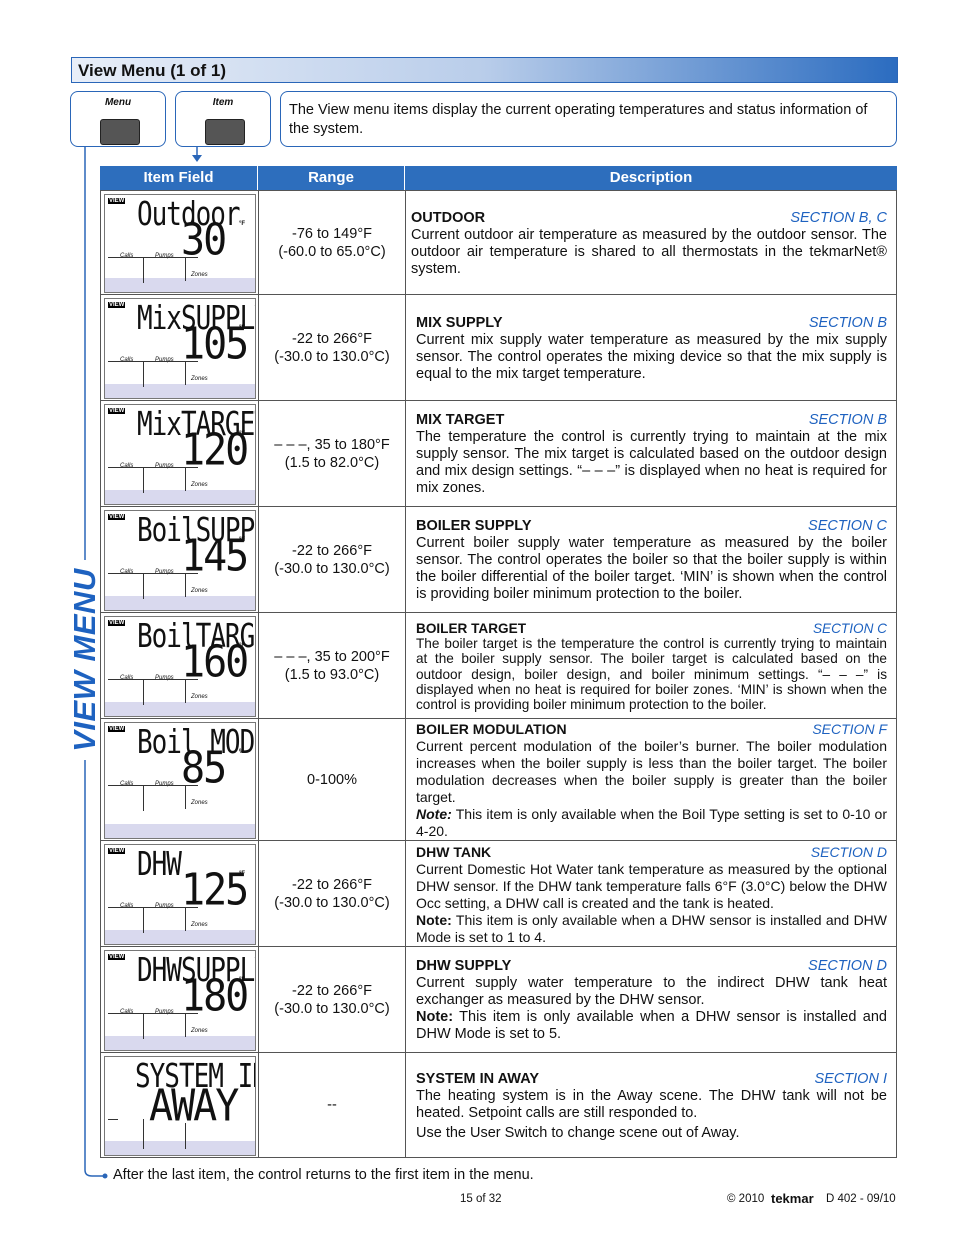 Image resolution: width=954 pixels, height=1235 pixels. Describe the element at coordinates (215, 996) in the screenshot. I see `lcd-line2: 180` at that location.